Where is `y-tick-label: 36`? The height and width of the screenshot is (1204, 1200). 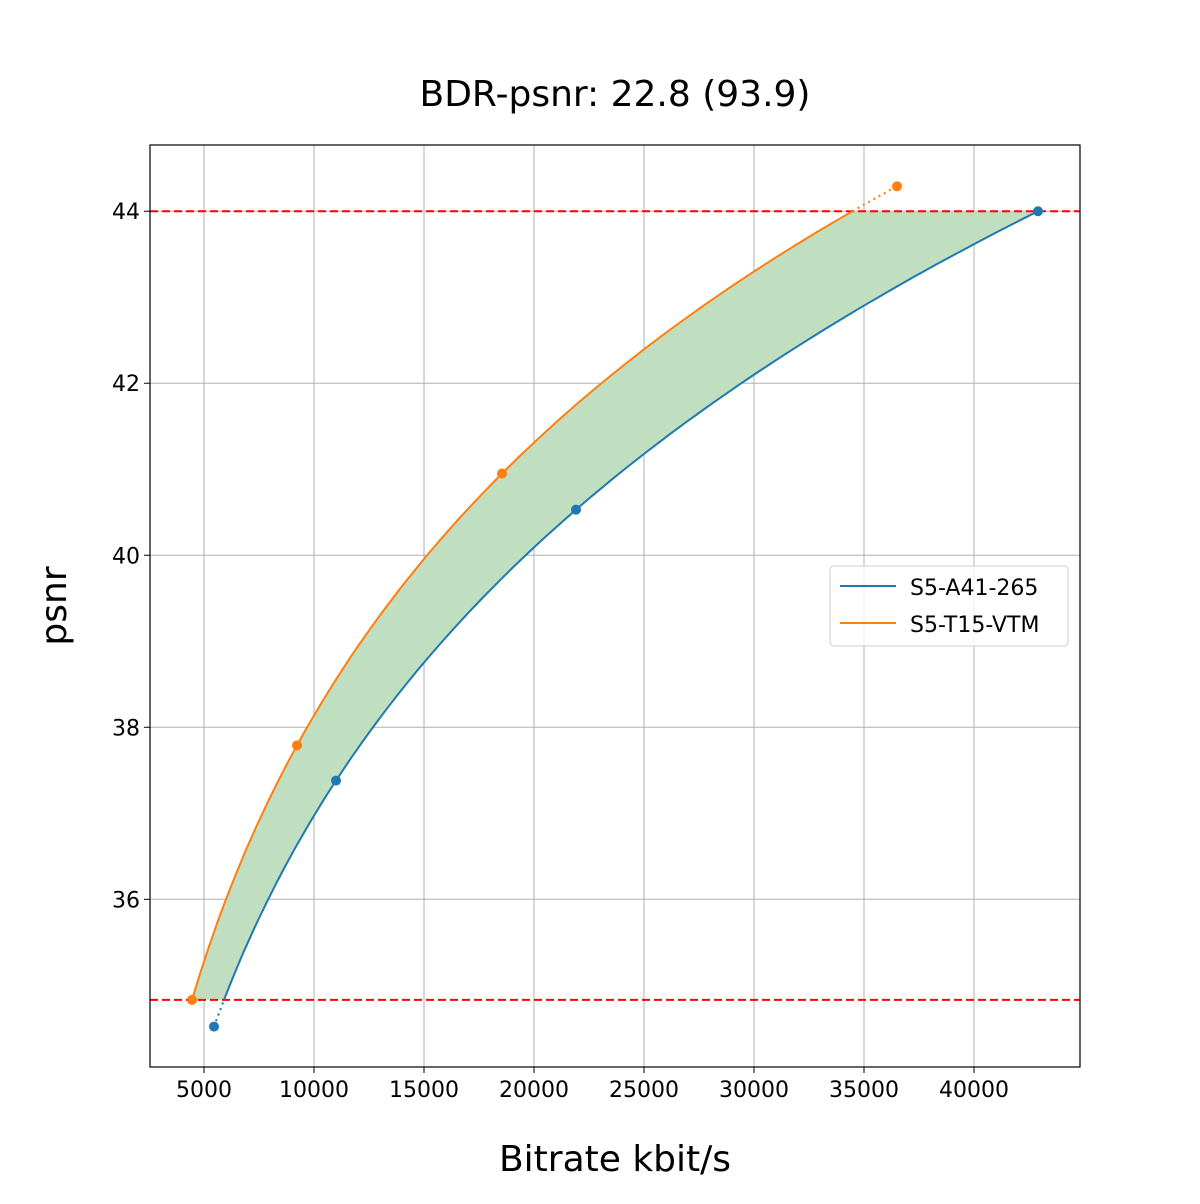 y-tick-label: 36 is located at coordinates (126, 900).